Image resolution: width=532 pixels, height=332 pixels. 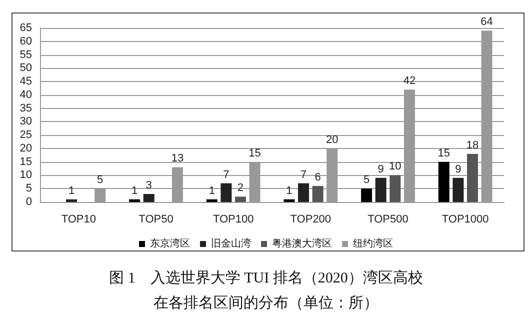 What do you see at coordinates (26, 82) in the screenshot?
I see `y-tick-label: 45` at bounding box center [26, 82].